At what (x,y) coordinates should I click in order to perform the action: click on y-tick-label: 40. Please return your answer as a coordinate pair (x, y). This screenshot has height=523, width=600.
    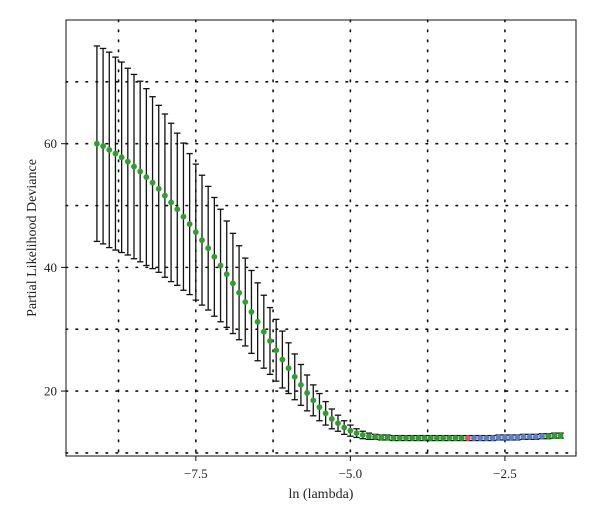
    Looking at the image, I should click on (50, 267).